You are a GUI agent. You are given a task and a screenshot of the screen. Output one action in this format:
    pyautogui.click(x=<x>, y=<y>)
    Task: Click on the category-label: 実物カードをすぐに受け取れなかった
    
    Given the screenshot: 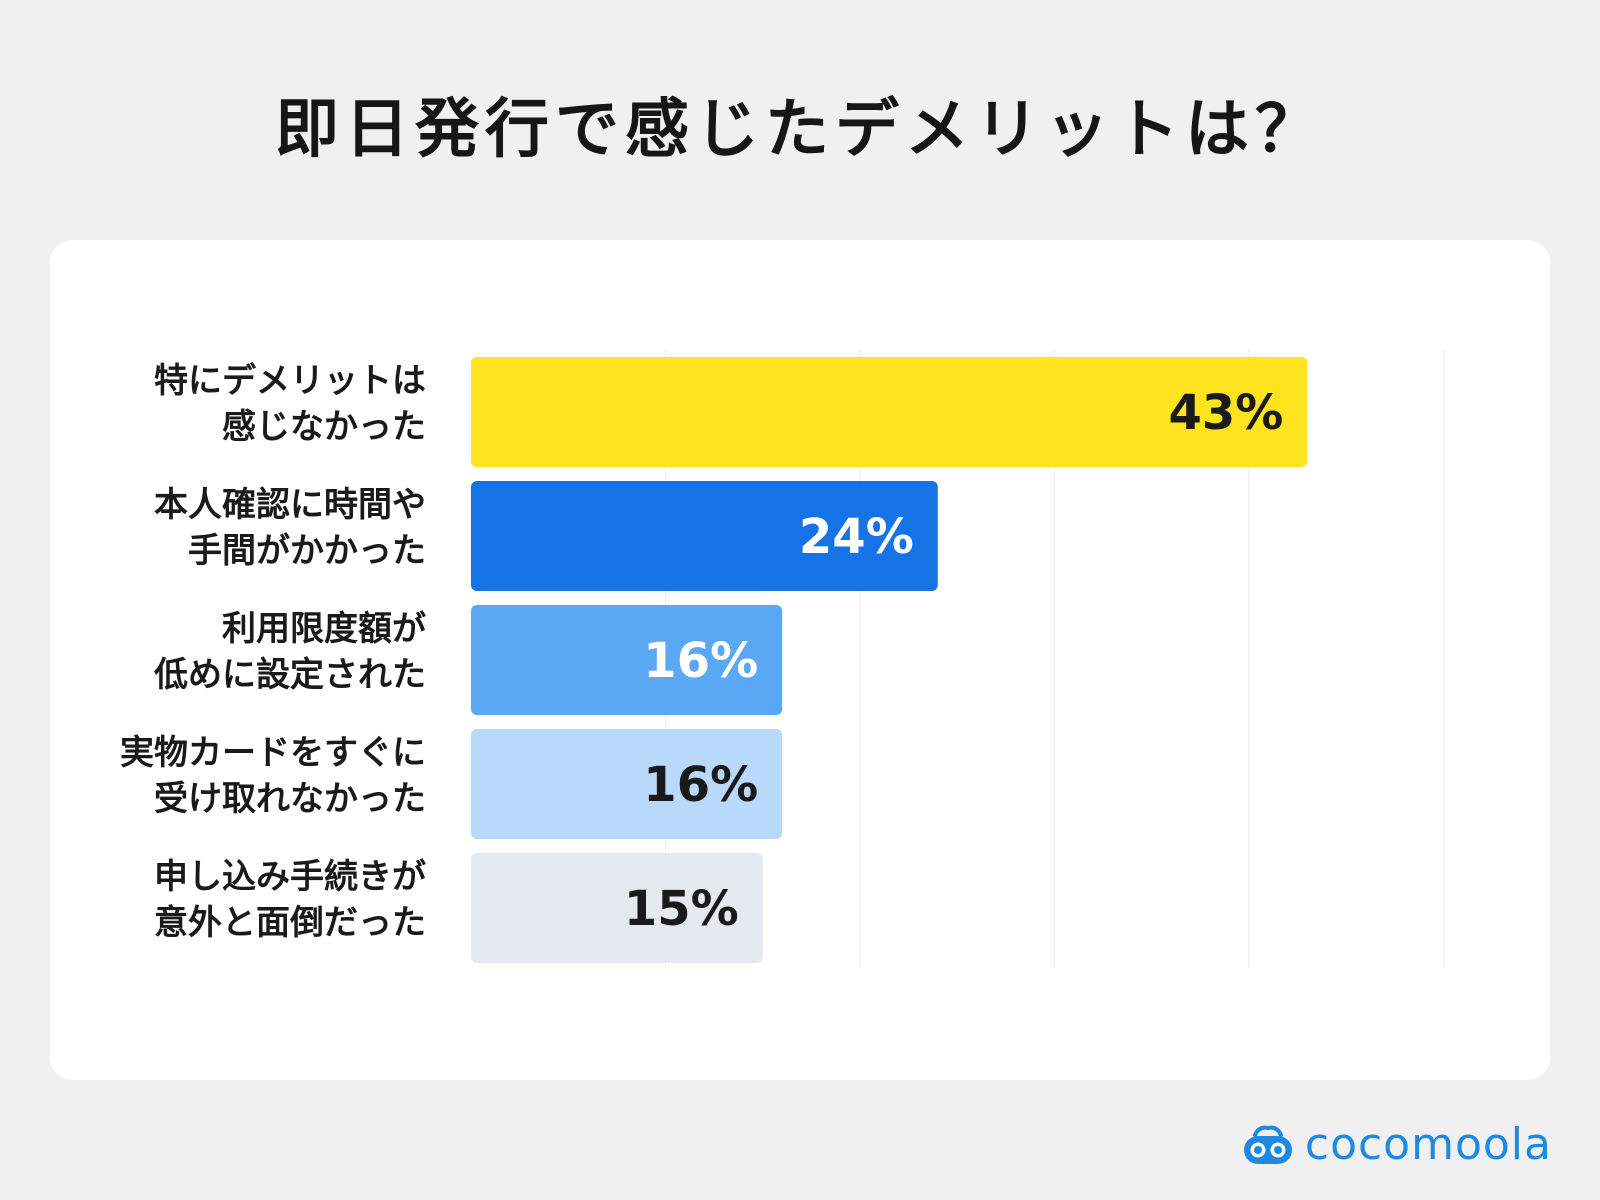 What is the action you would take?
    pyautogui.click(x=273, y=776)
    